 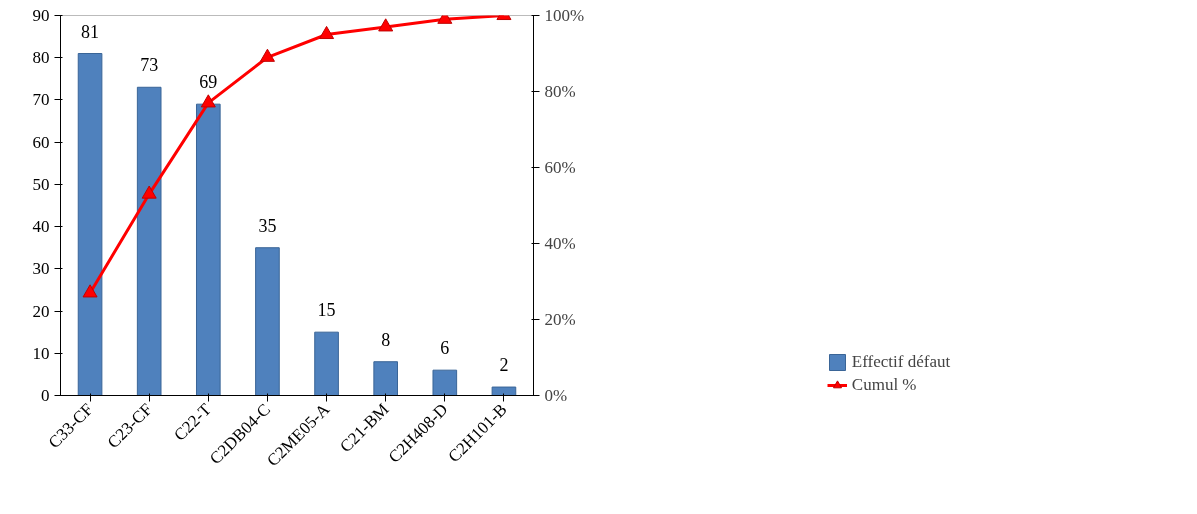 I want to click on y2-tick-label: 0%, so click(x=556, y=395).